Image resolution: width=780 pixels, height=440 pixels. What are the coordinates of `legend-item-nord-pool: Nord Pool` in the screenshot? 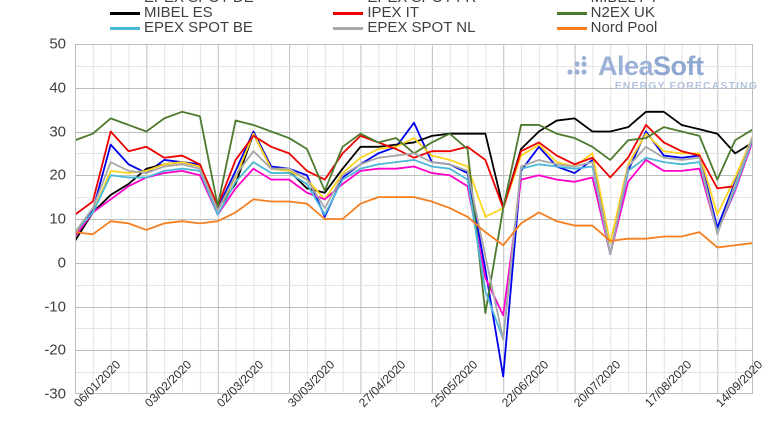 It's located at (668, 27).